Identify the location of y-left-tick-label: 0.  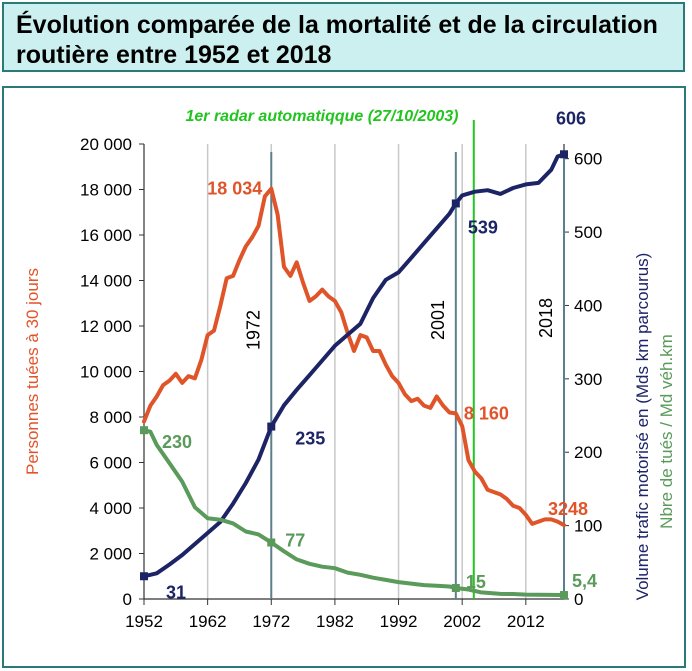
(127, 599).